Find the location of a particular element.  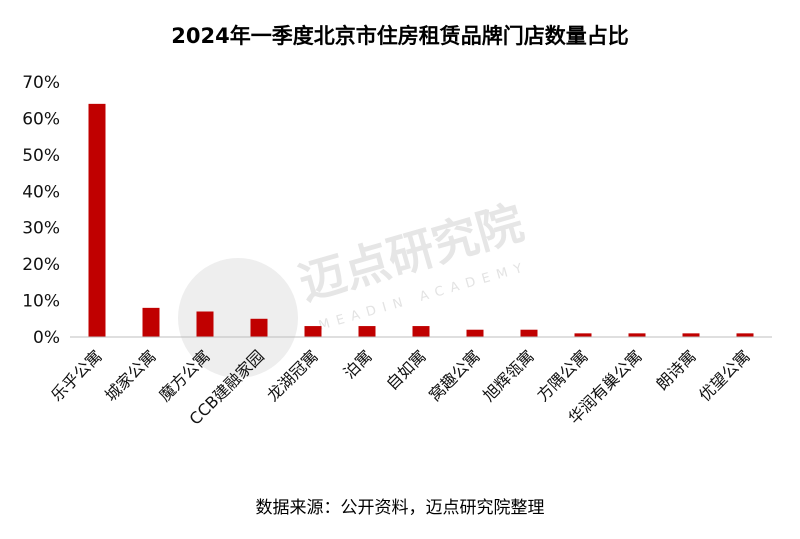

source-note: 数据来源：公开资料，迈点研究院整理 is located at coordinates (400, 508).